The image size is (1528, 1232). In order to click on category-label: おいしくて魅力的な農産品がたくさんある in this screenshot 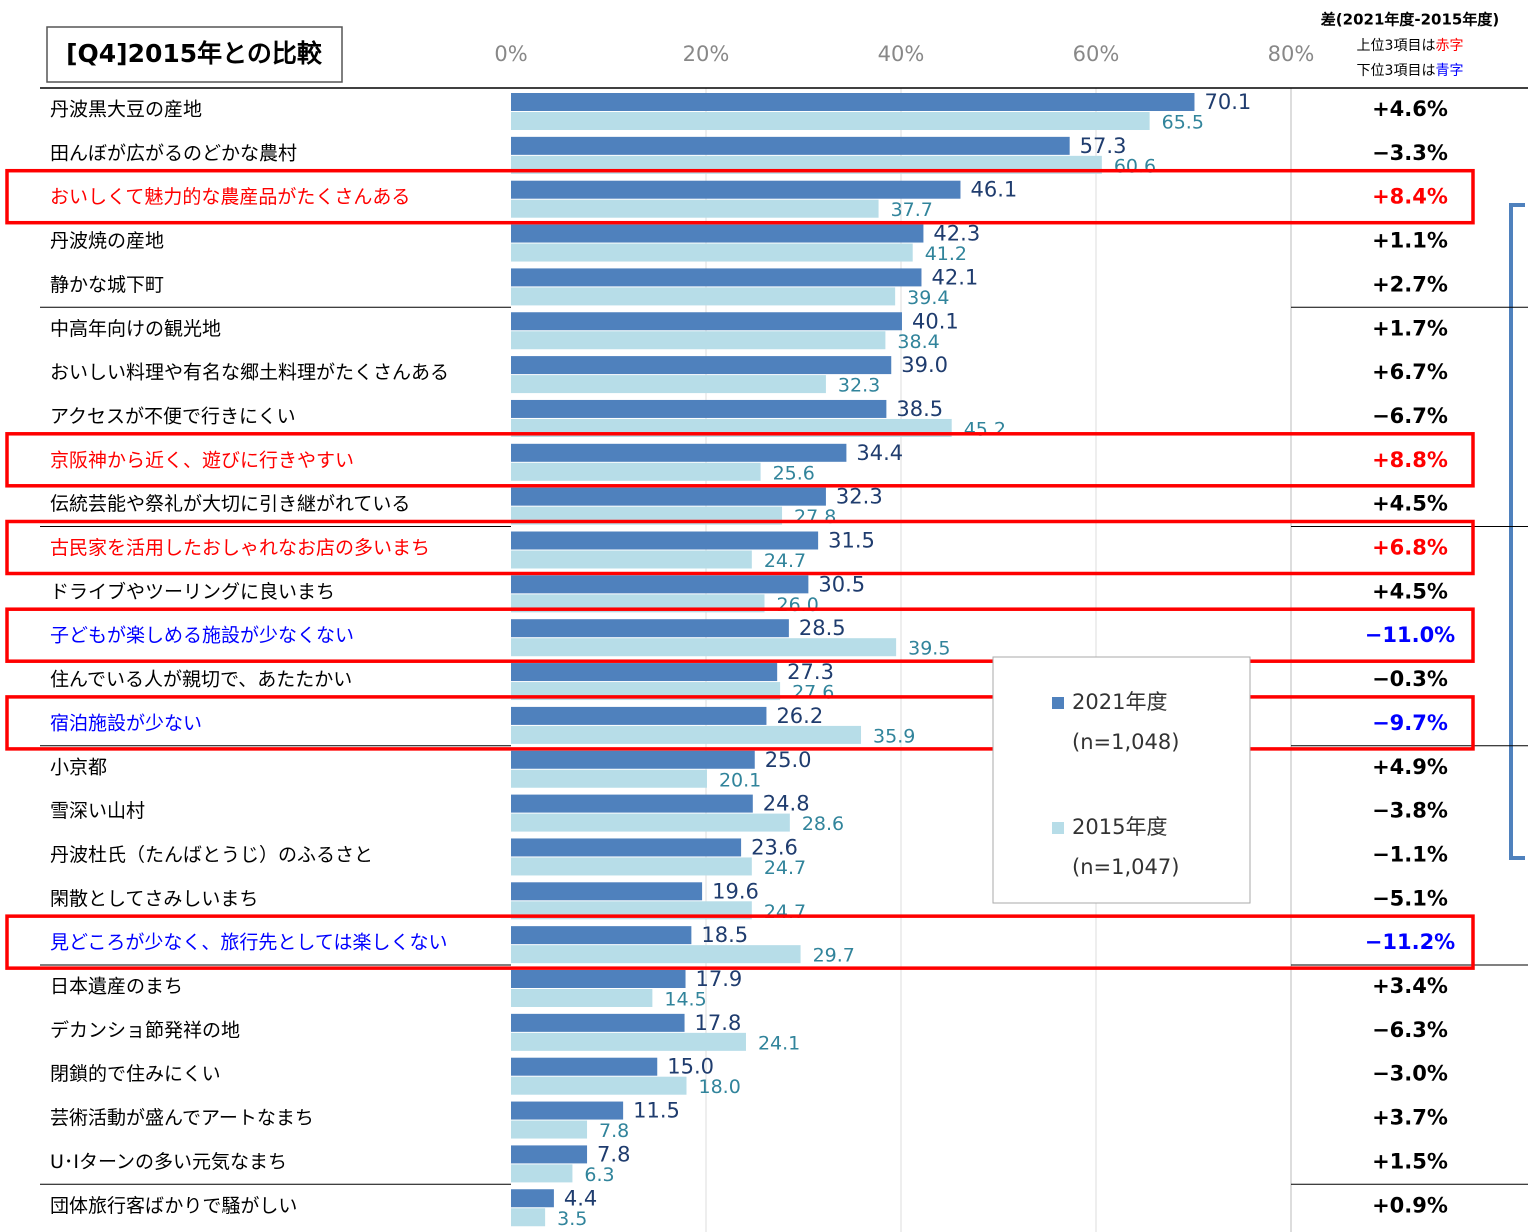, I will do `click(230, 197)`.